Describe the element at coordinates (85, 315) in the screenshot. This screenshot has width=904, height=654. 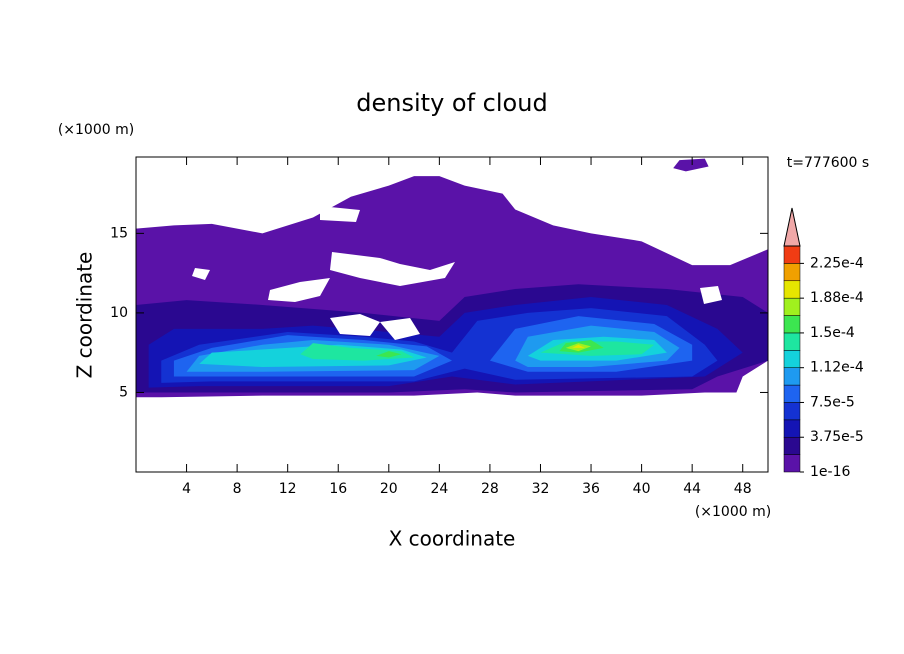
I see `y-axis-label: Z coordinate` at that location.